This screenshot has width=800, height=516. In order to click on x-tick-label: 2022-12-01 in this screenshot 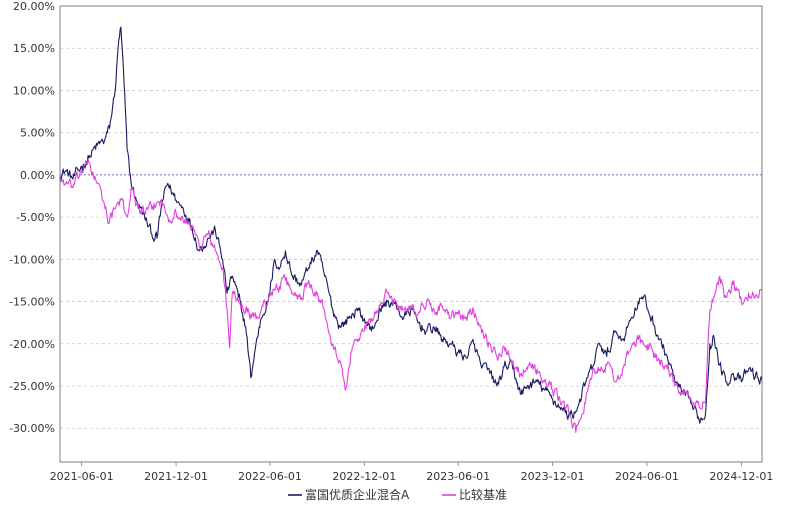, I will do `click(364, 476)`.